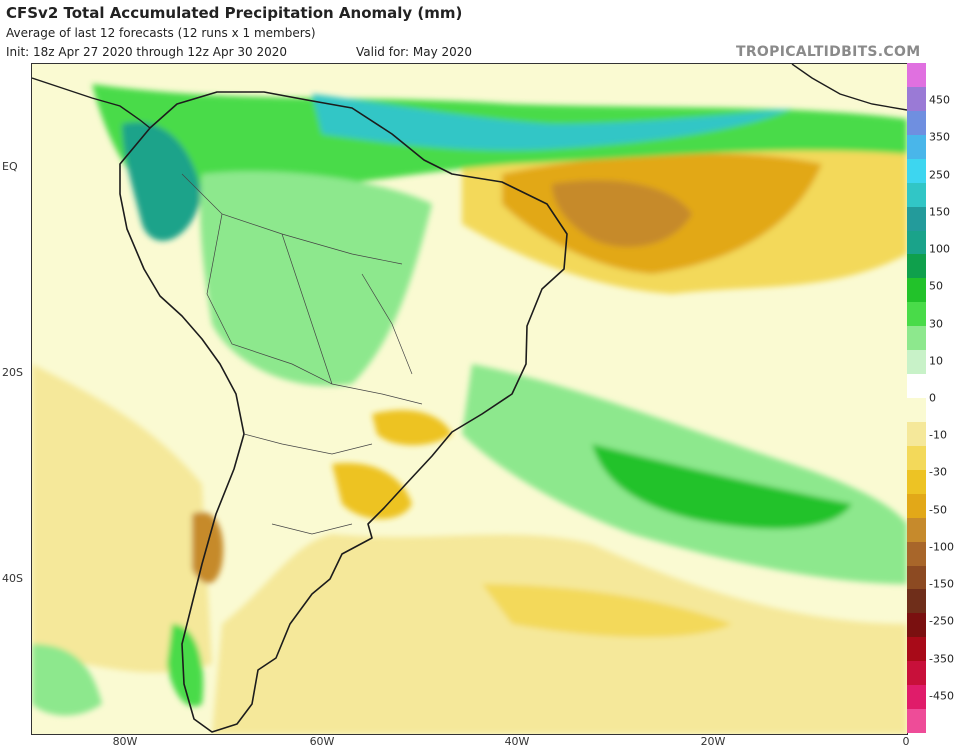 Image resolution: width=957 pixels, height=750 pixels. What do you see at coordinates (372, 491) in the screenshot?
I see `dry-anomaly-uruguay` at bounding box center [372, 491].